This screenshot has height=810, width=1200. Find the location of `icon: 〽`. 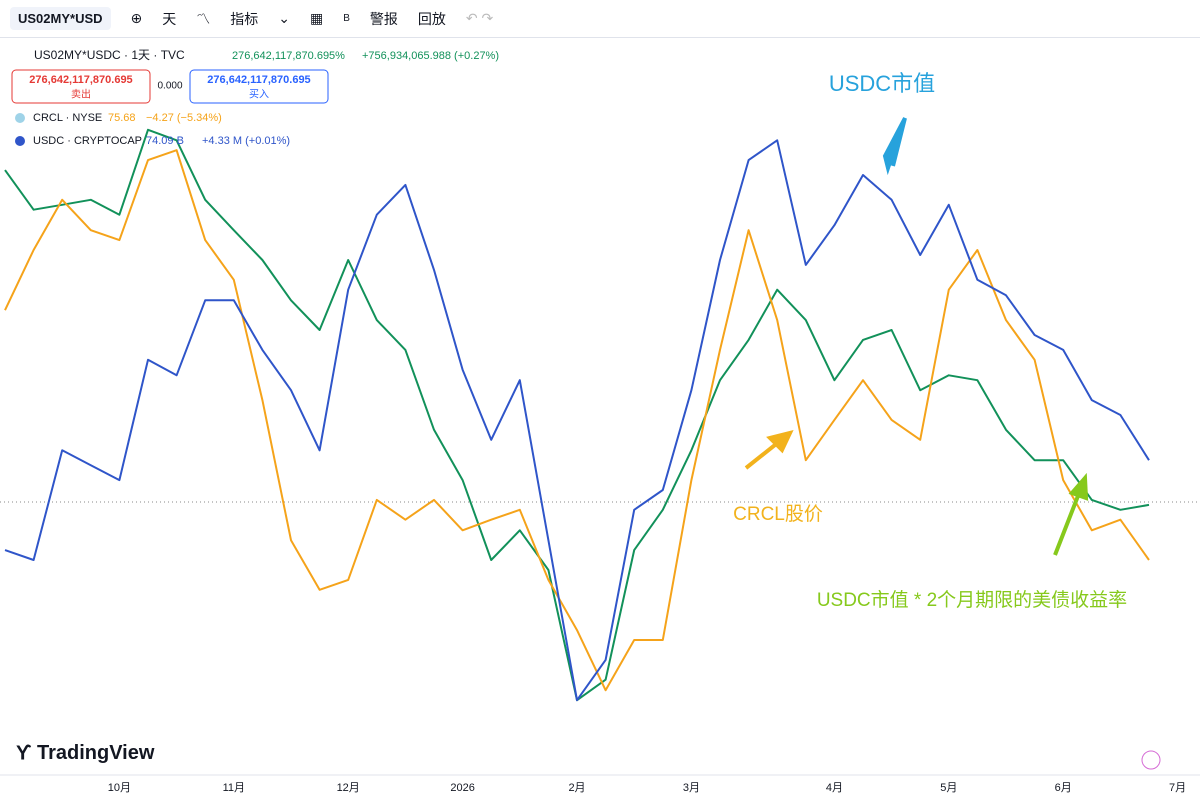

icon: 〽 is located at coordinates (203, 18).